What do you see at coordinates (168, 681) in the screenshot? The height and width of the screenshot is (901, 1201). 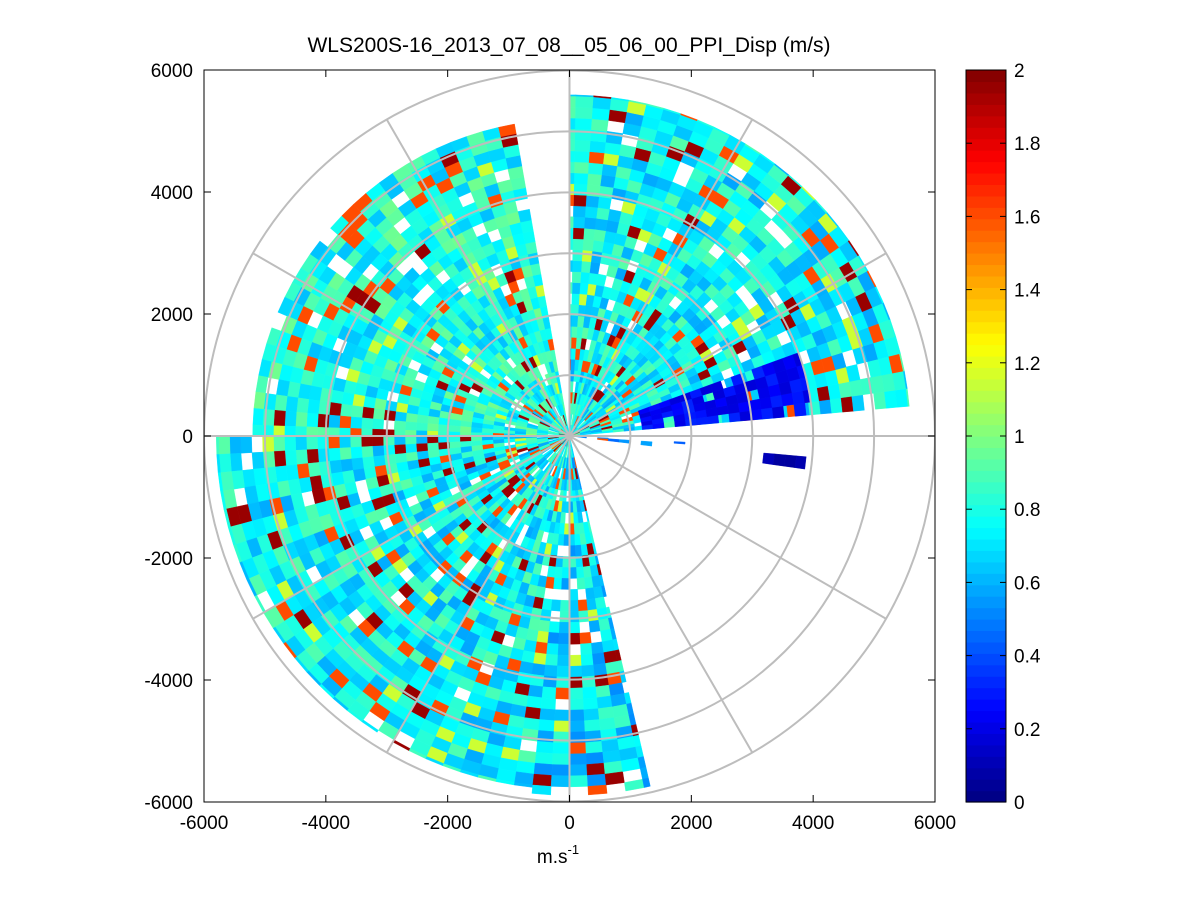 I see `y-tick-label: -4000` at bounding box center [168, 681].